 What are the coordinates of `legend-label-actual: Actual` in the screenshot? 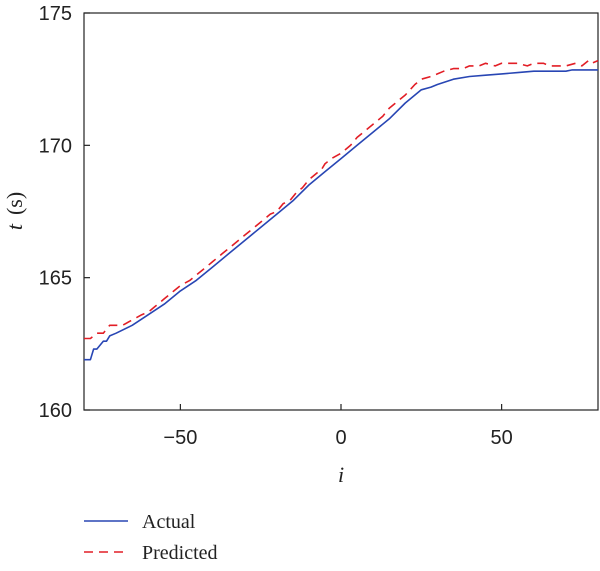 It's located at (169, 522).